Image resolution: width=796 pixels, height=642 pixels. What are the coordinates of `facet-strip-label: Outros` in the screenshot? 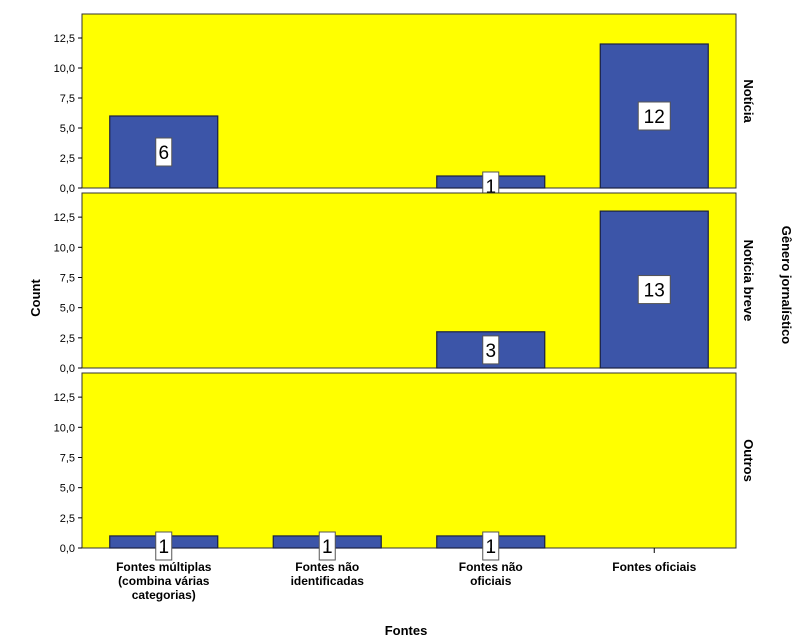 It's located at (748, 460).